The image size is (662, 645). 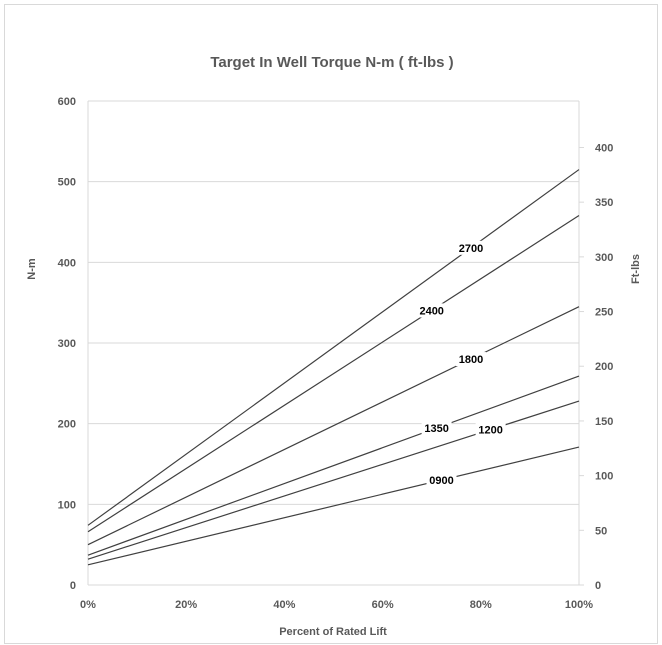 I want to click on y-tick-label: 100, so click(x=67, y=505).